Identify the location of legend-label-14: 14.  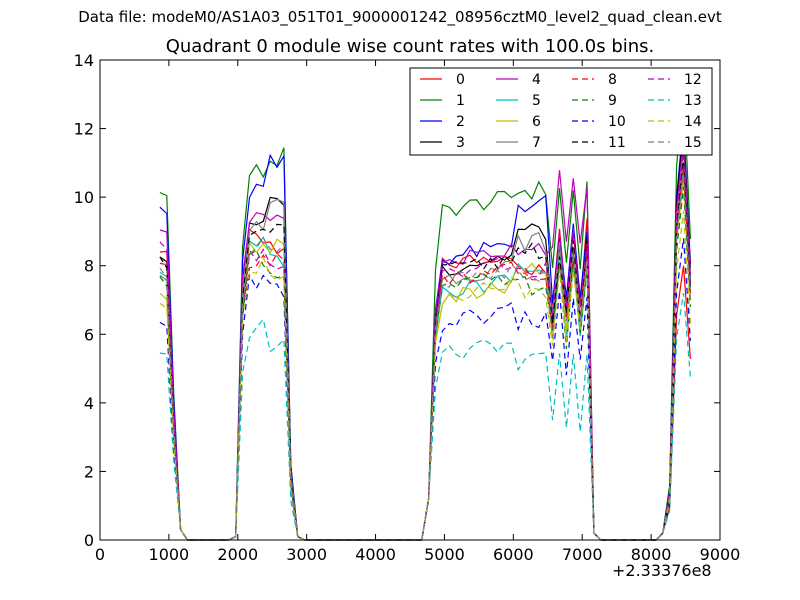
(693, 122).